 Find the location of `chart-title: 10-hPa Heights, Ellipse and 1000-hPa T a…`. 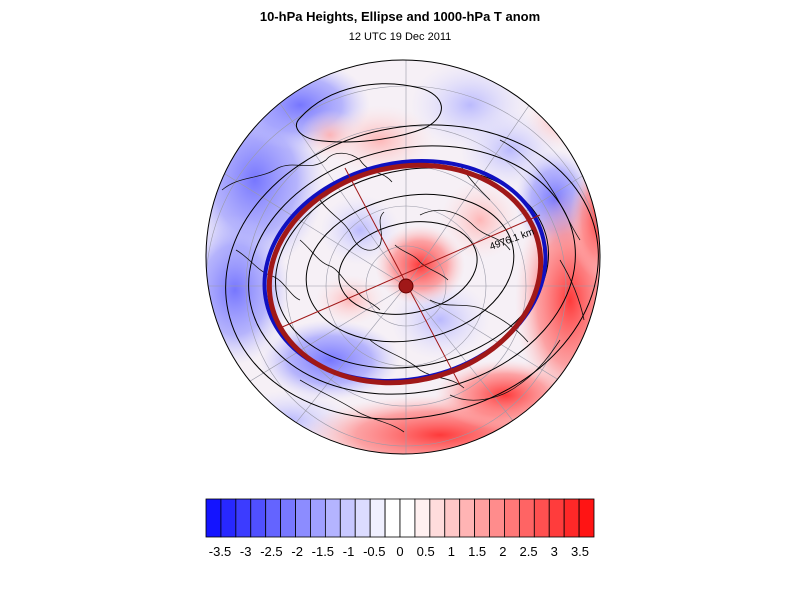

chart-title: 10-hPa Heights, Ellipse and 1000-hPa T a… is located at coordinates (400, 16).